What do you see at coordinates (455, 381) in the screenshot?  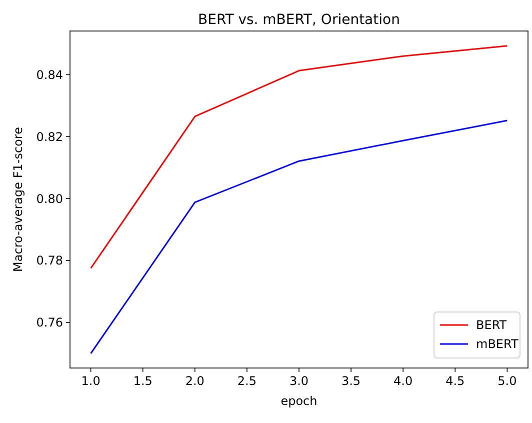 I see `x-tick-label: 4.5` at bounding box center [455, 381].